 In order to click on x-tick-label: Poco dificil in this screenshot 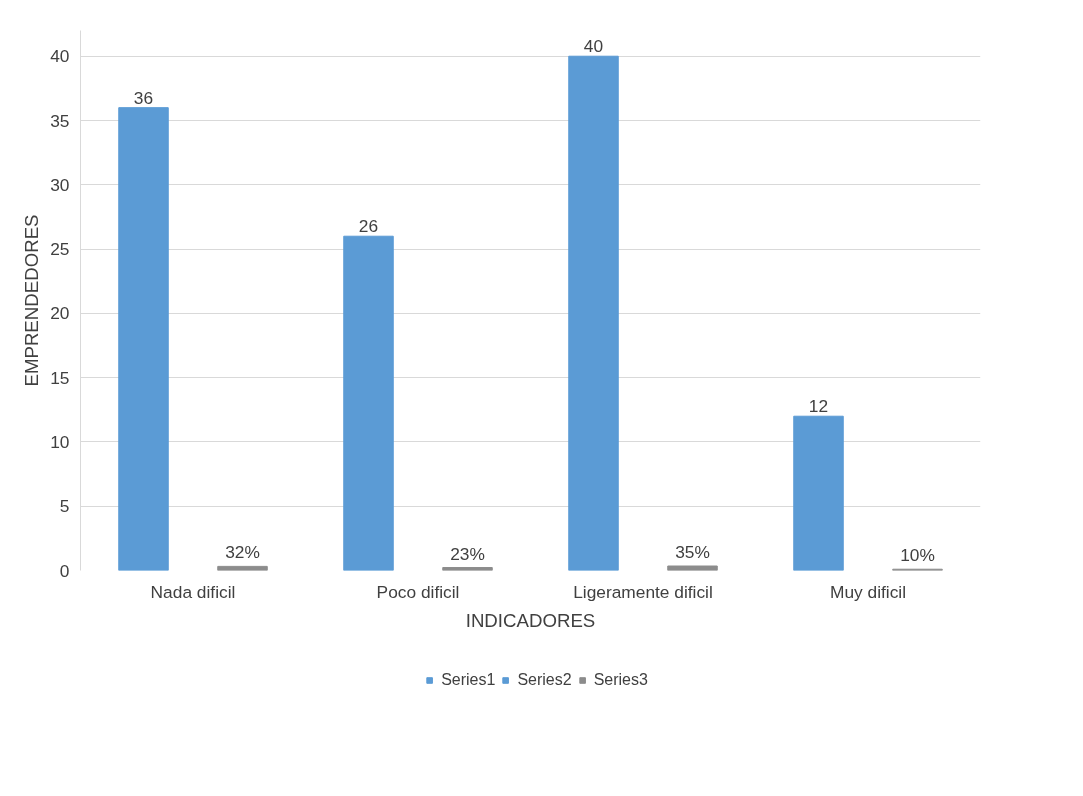, I will do `click(418, 591)`.